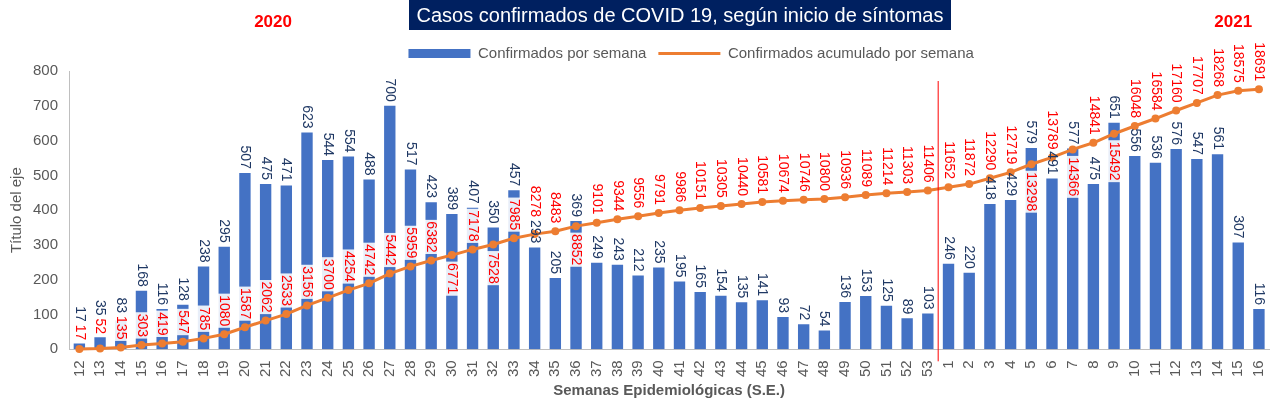  I want to click on data-label: 135, so click(121, 328).